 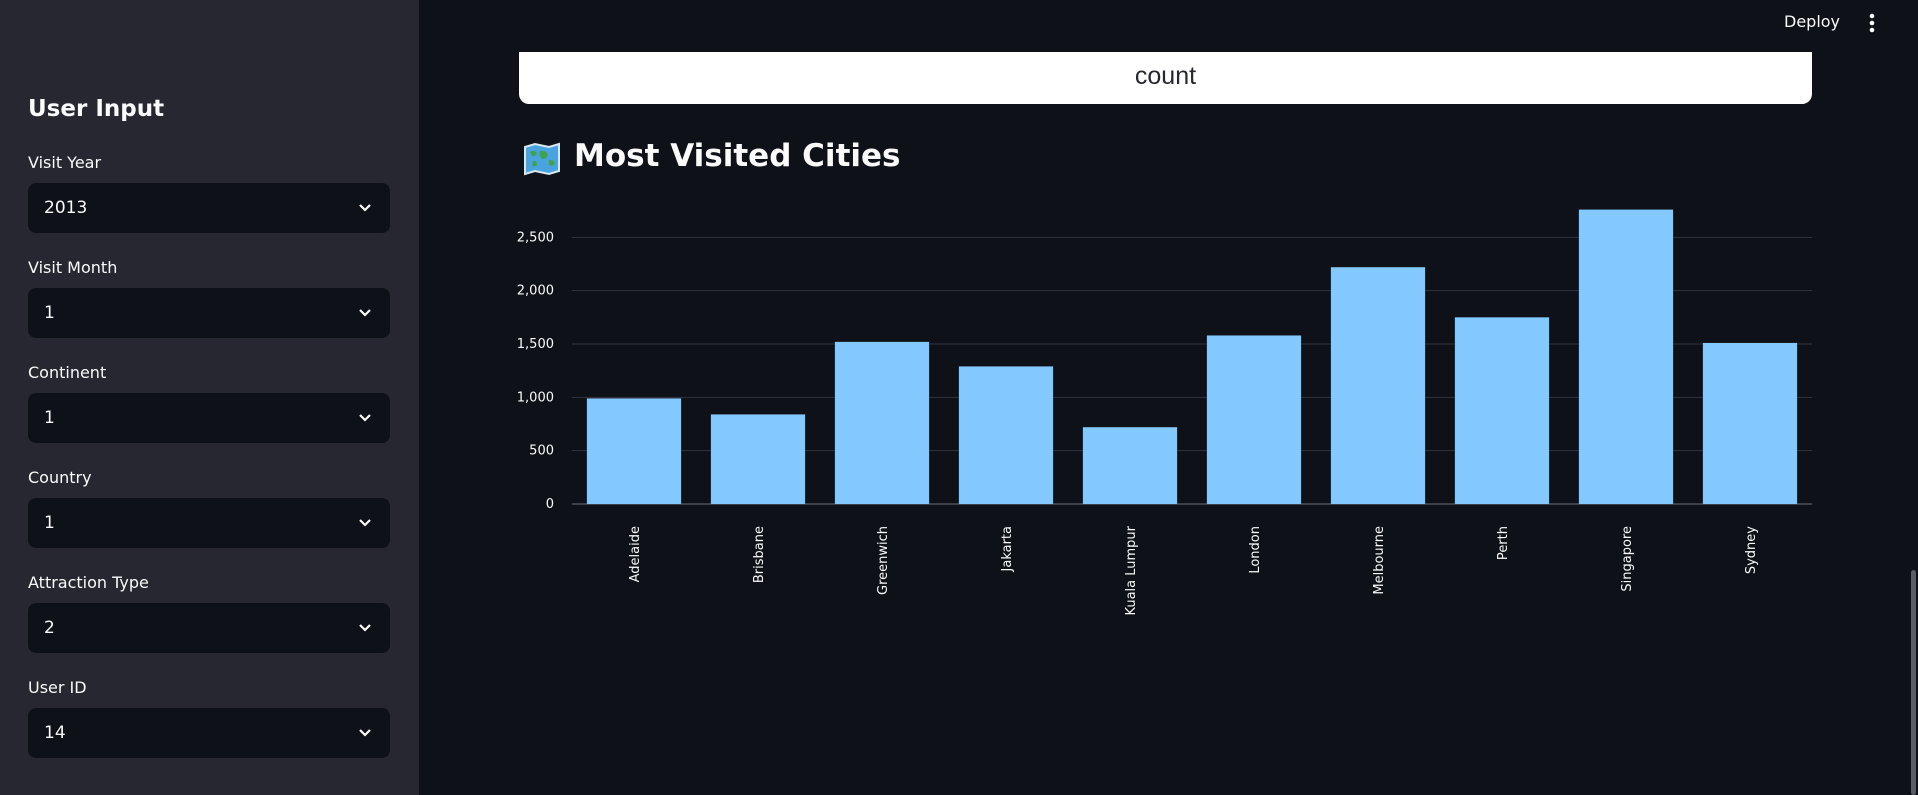 I want to click on y-tick-label: 2,000, so click(x=535, y=291).